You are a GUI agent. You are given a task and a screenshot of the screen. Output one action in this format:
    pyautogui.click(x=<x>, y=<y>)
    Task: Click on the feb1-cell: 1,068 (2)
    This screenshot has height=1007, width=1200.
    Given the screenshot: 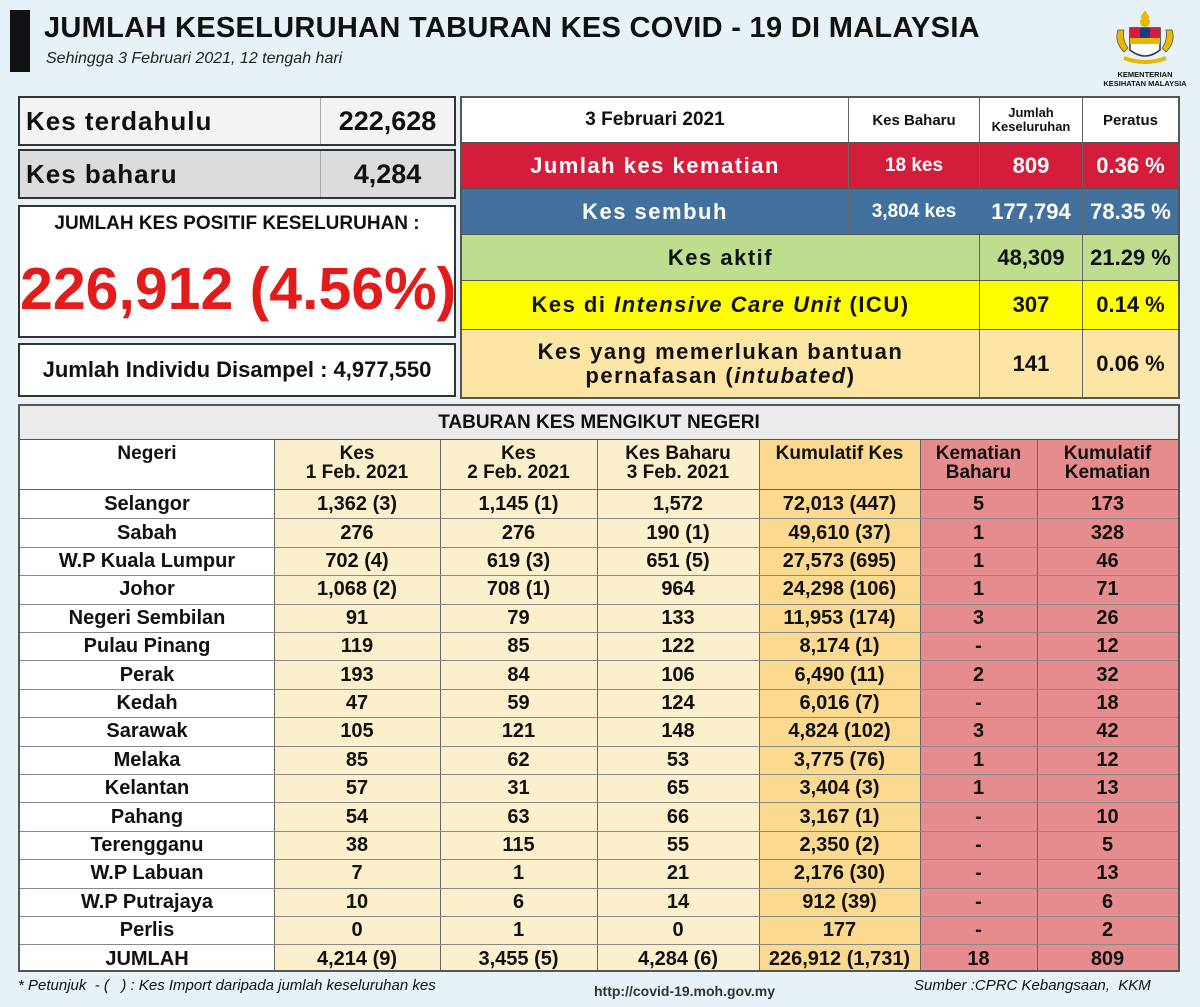 What is the action you would take?
    pyautogui.click(x=357, y=589)
    